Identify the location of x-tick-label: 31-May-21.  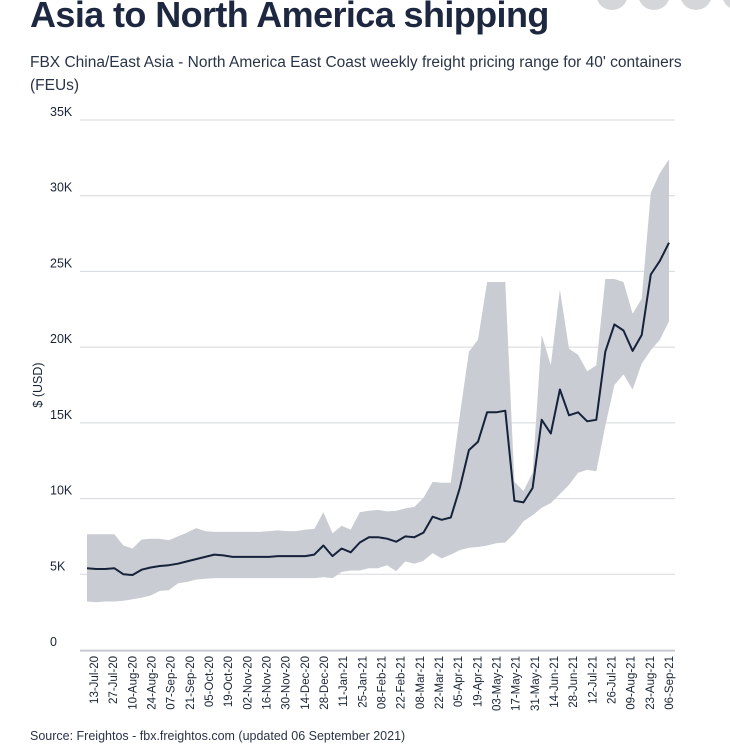
(536, 683).